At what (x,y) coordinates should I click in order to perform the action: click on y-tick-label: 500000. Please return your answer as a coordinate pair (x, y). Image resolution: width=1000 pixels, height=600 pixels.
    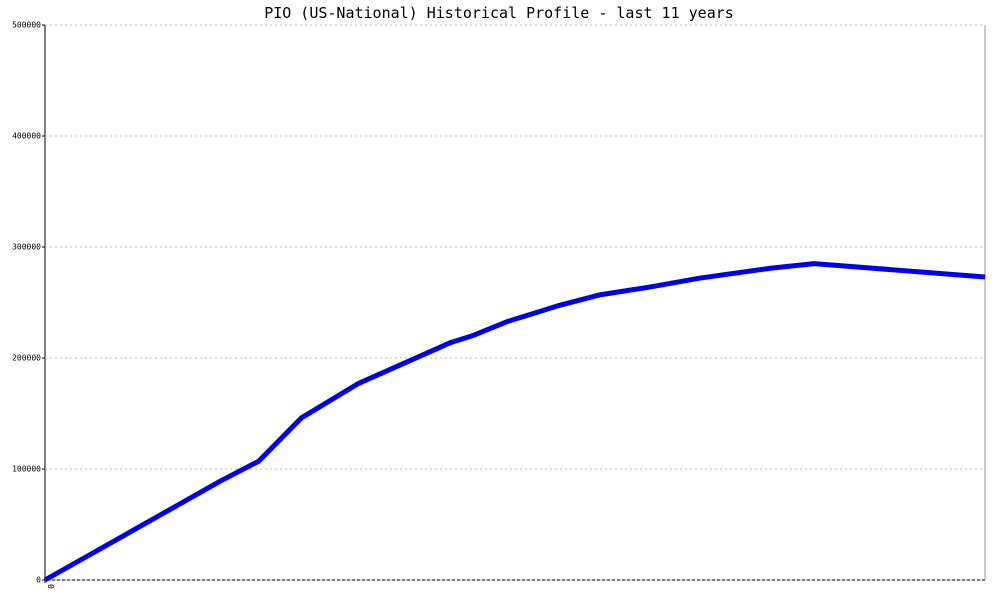
    Looking at the image, I should click on (26, 25).